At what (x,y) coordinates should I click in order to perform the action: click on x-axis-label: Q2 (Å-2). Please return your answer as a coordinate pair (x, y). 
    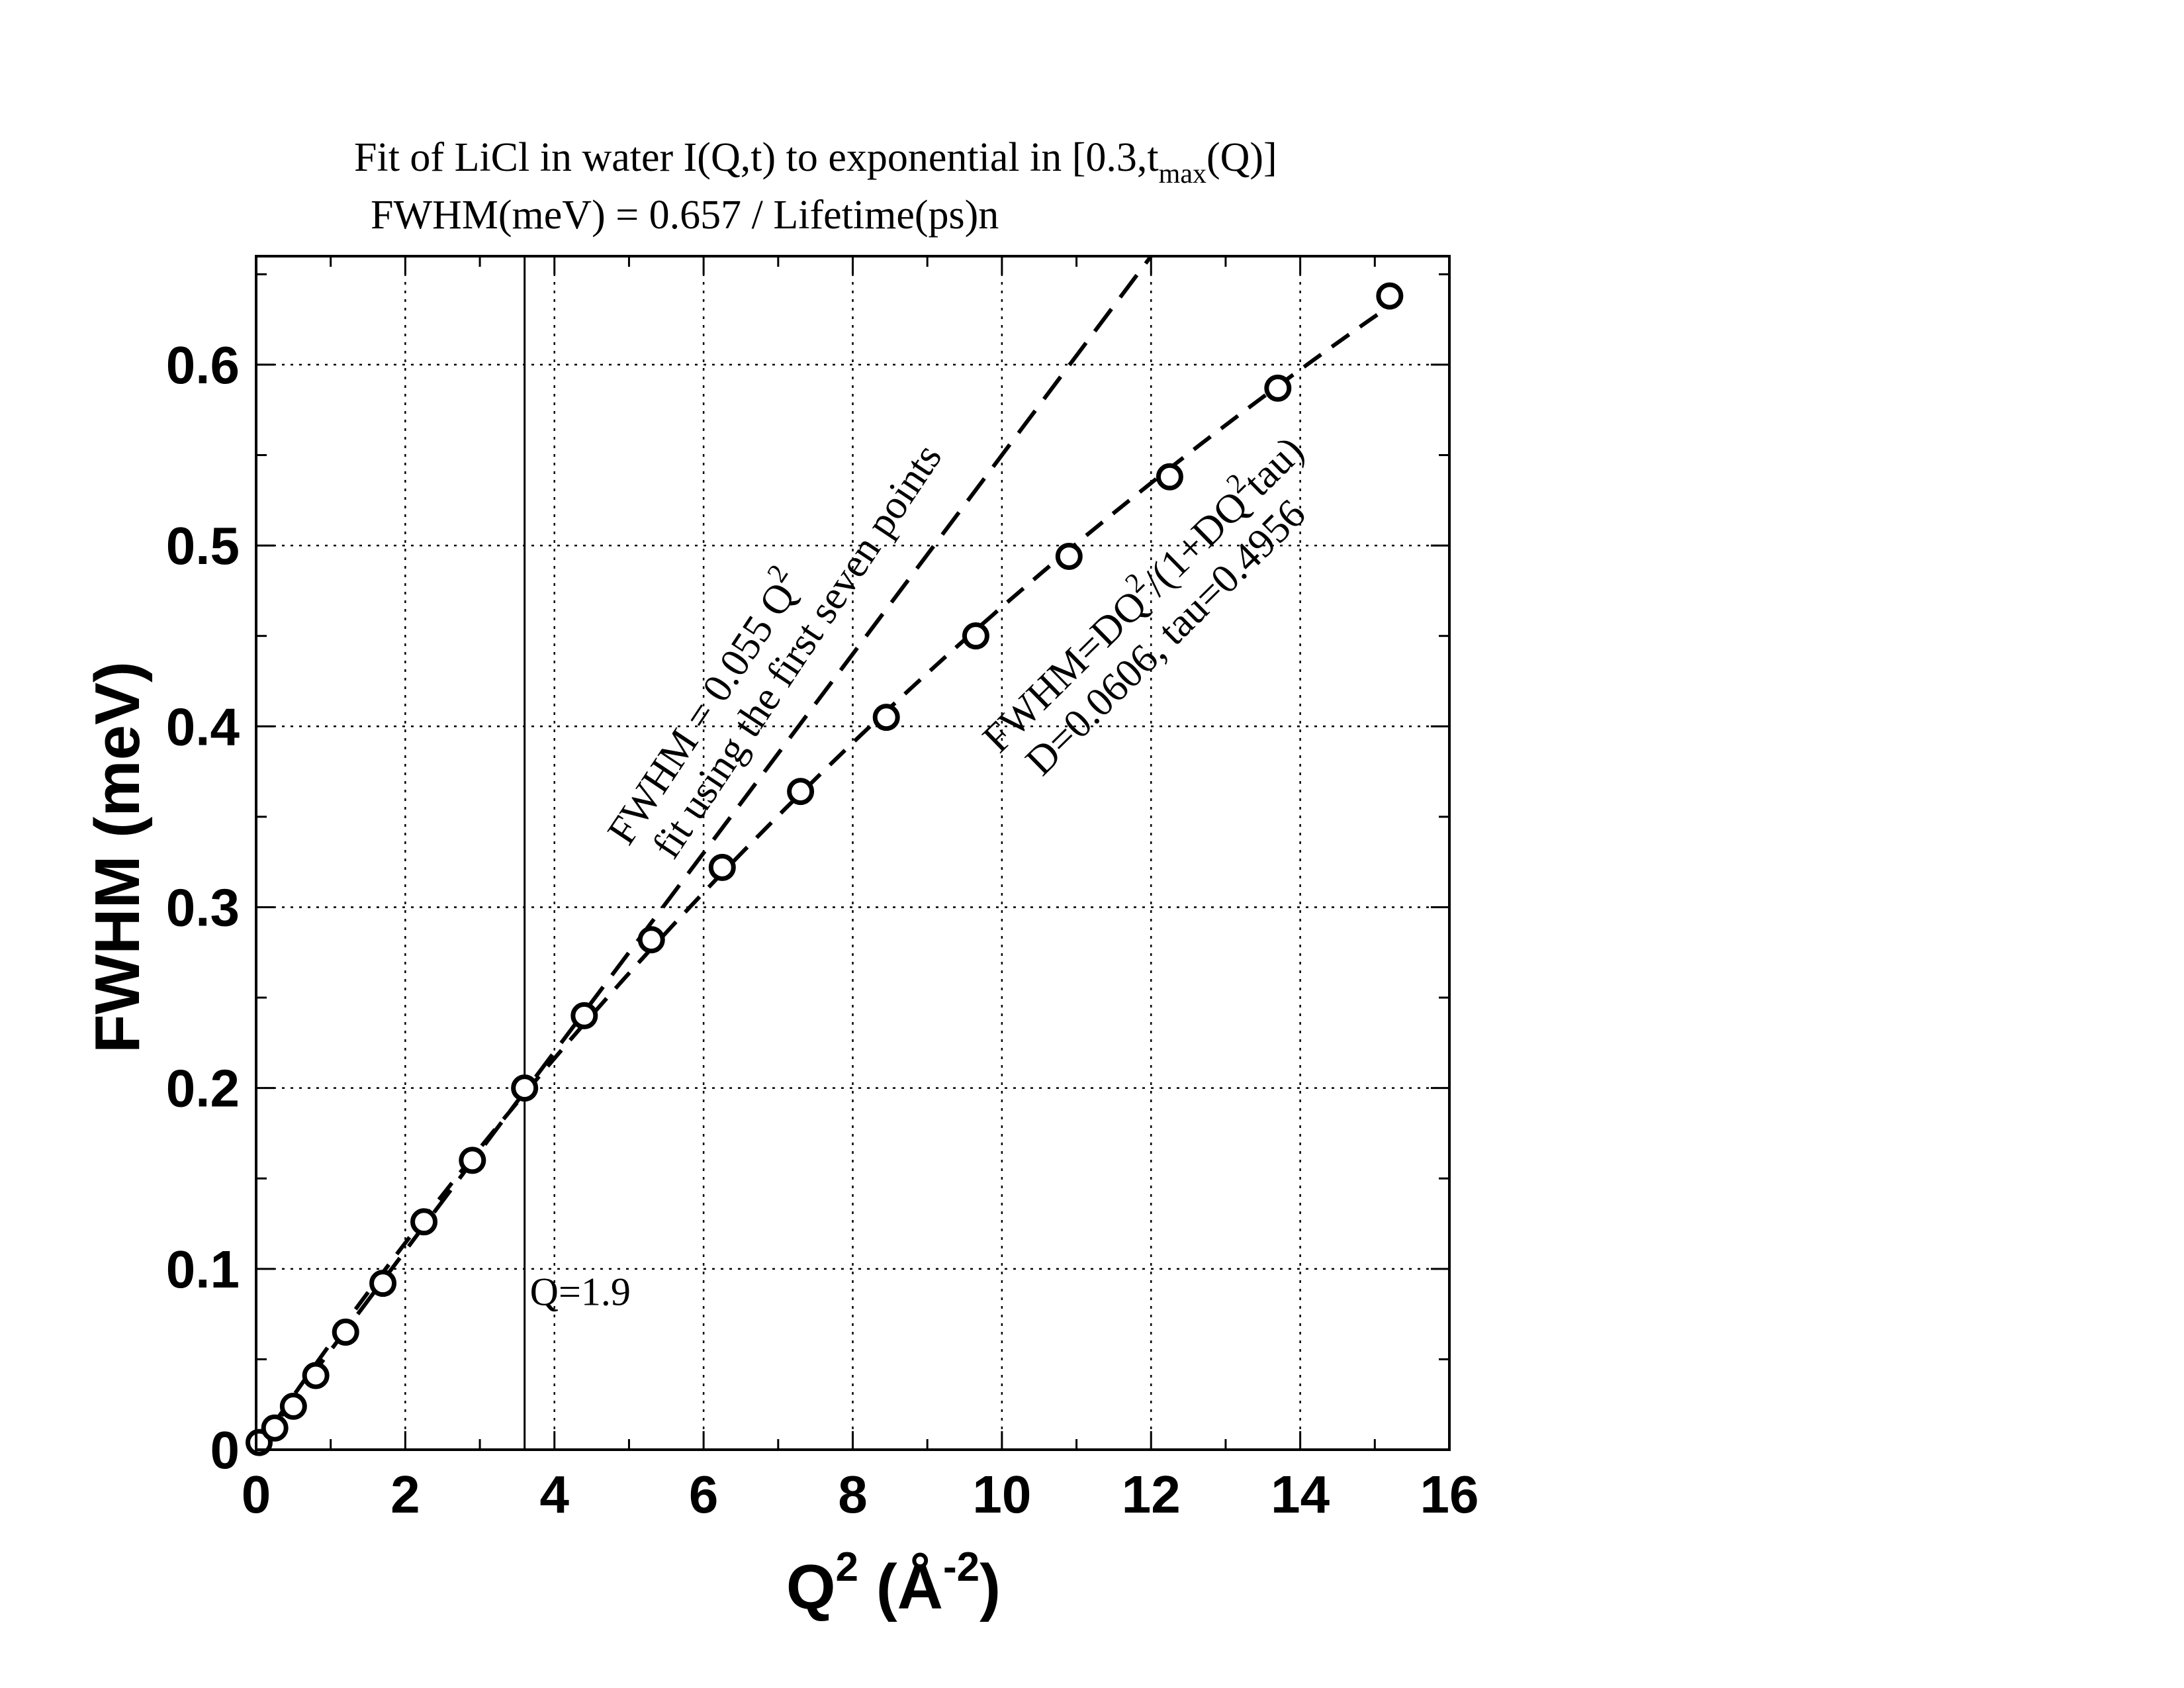
    Looking at the image, I should click on (893, 1583).